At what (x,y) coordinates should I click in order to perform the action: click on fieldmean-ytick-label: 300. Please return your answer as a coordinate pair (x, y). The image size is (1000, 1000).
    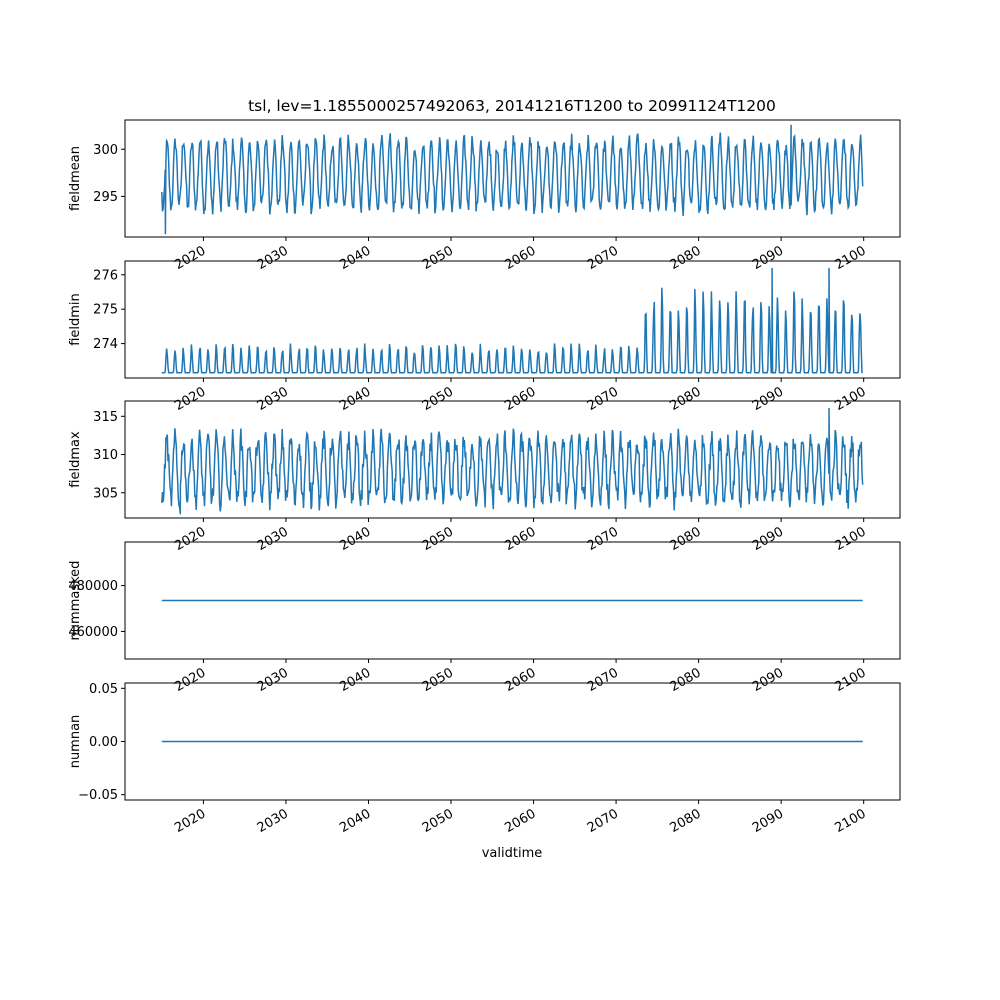
    Looking at the image, I should click on (105, 150).